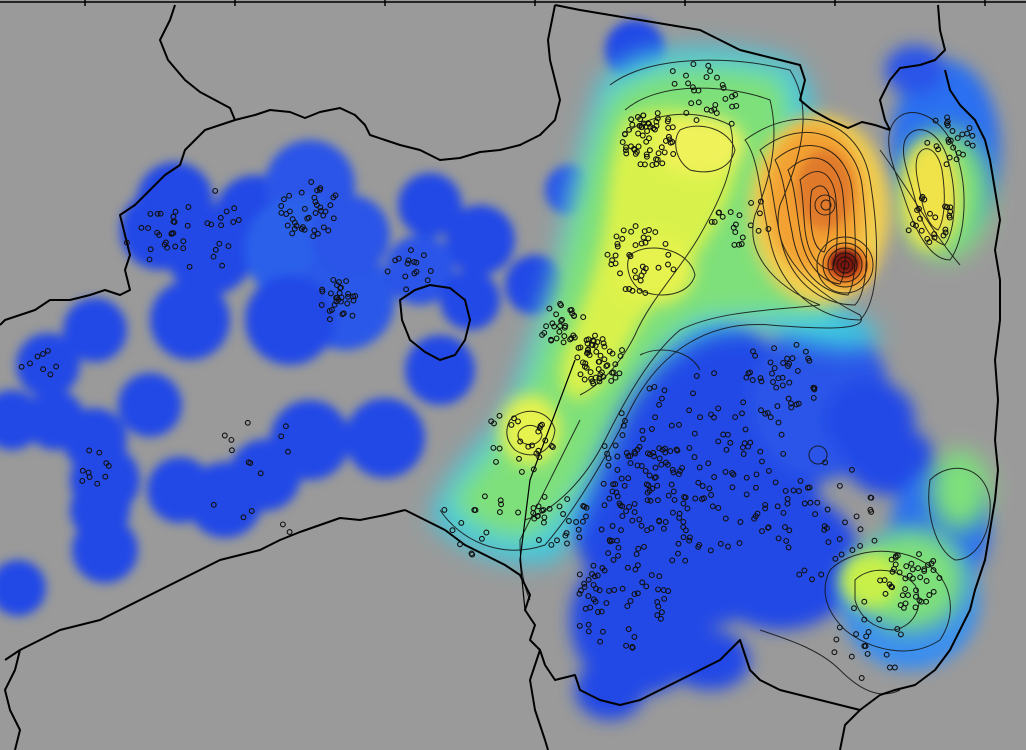  What do you see at coordinates (683, 57) in the screenshot?
I see `border-north-east` at bounding box center [683, 57].